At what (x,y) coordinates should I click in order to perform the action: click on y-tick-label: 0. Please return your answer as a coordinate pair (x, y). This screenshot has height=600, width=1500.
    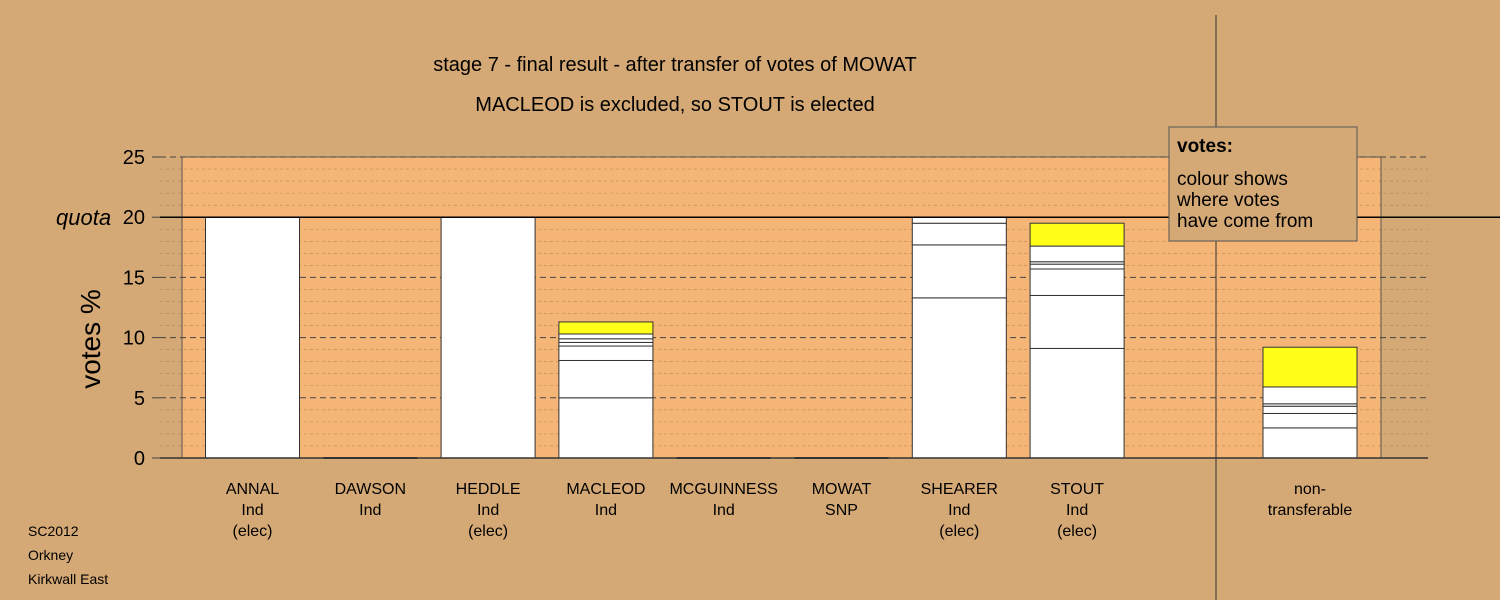
    Looking at the image, I should click on (139, 459).